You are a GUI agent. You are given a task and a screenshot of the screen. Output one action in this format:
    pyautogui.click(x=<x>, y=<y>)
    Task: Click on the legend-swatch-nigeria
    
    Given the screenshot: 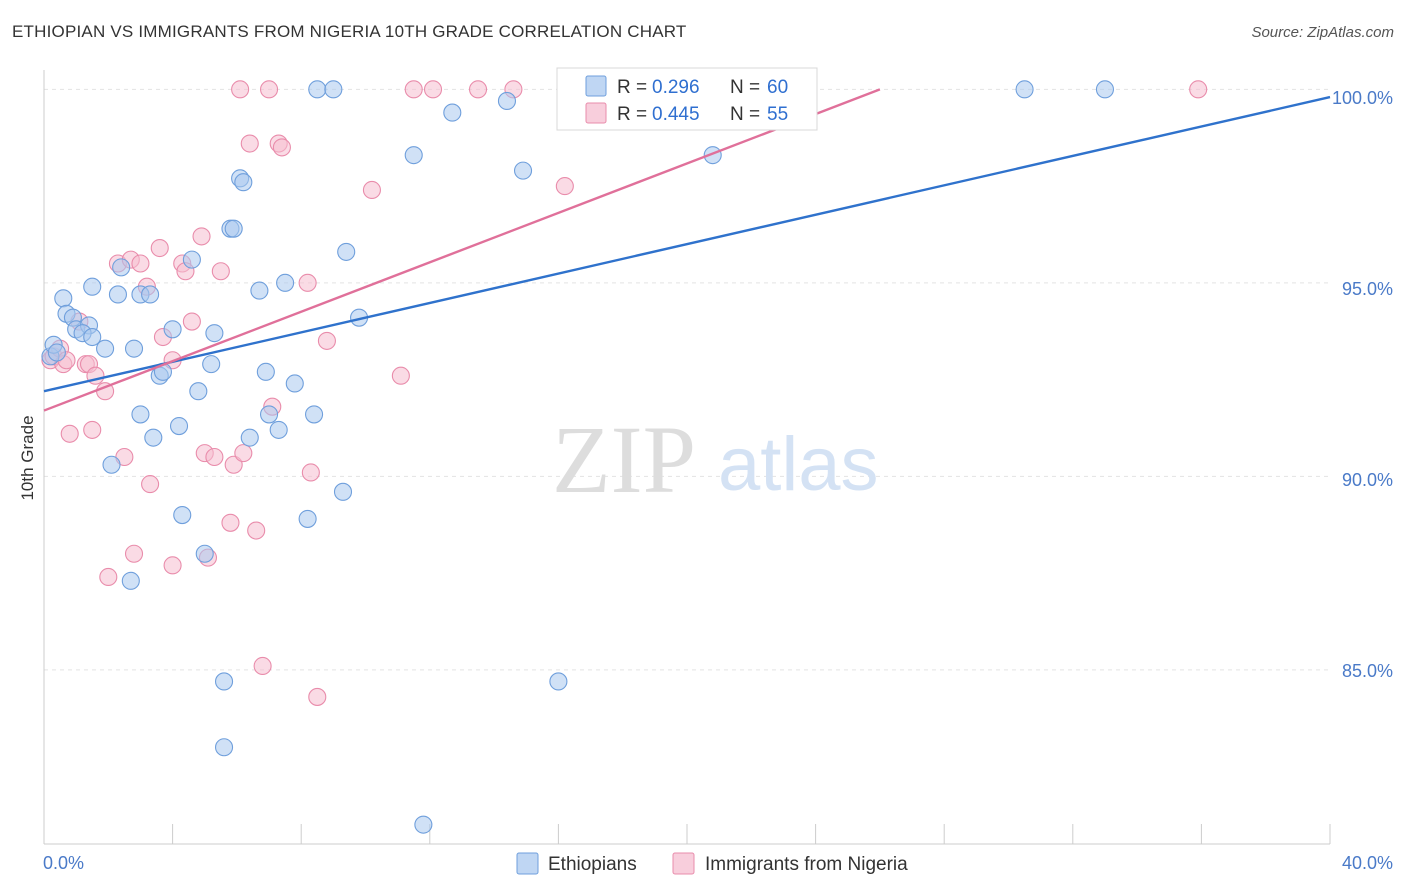 What is the action you would take?
    pyautogui.click(x=683, y=863)
    